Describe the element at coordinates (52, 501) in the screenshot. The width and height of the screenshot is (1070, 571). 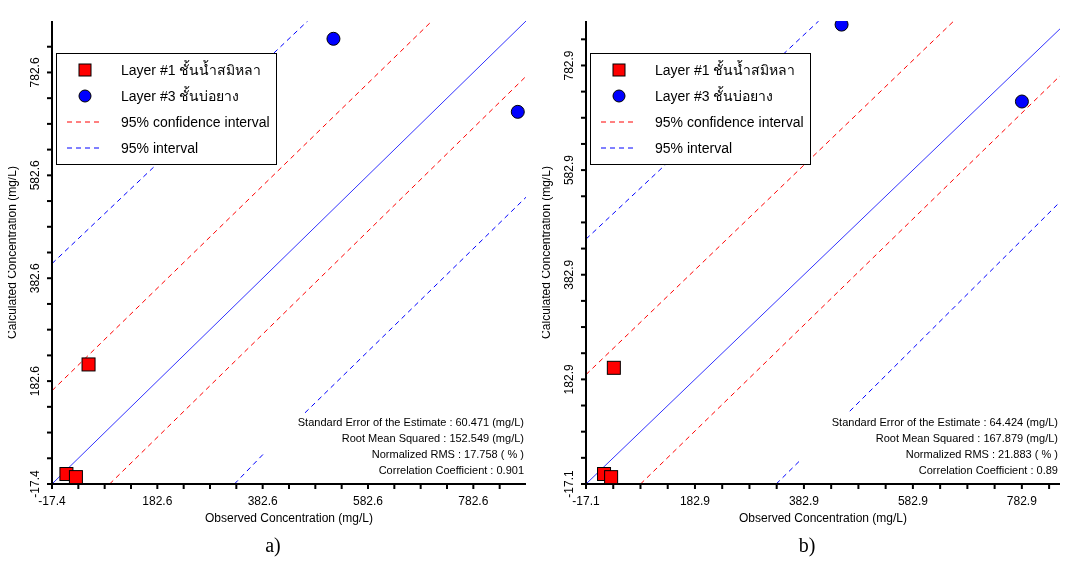
I see `x-tick-label: -17.4` at that location.